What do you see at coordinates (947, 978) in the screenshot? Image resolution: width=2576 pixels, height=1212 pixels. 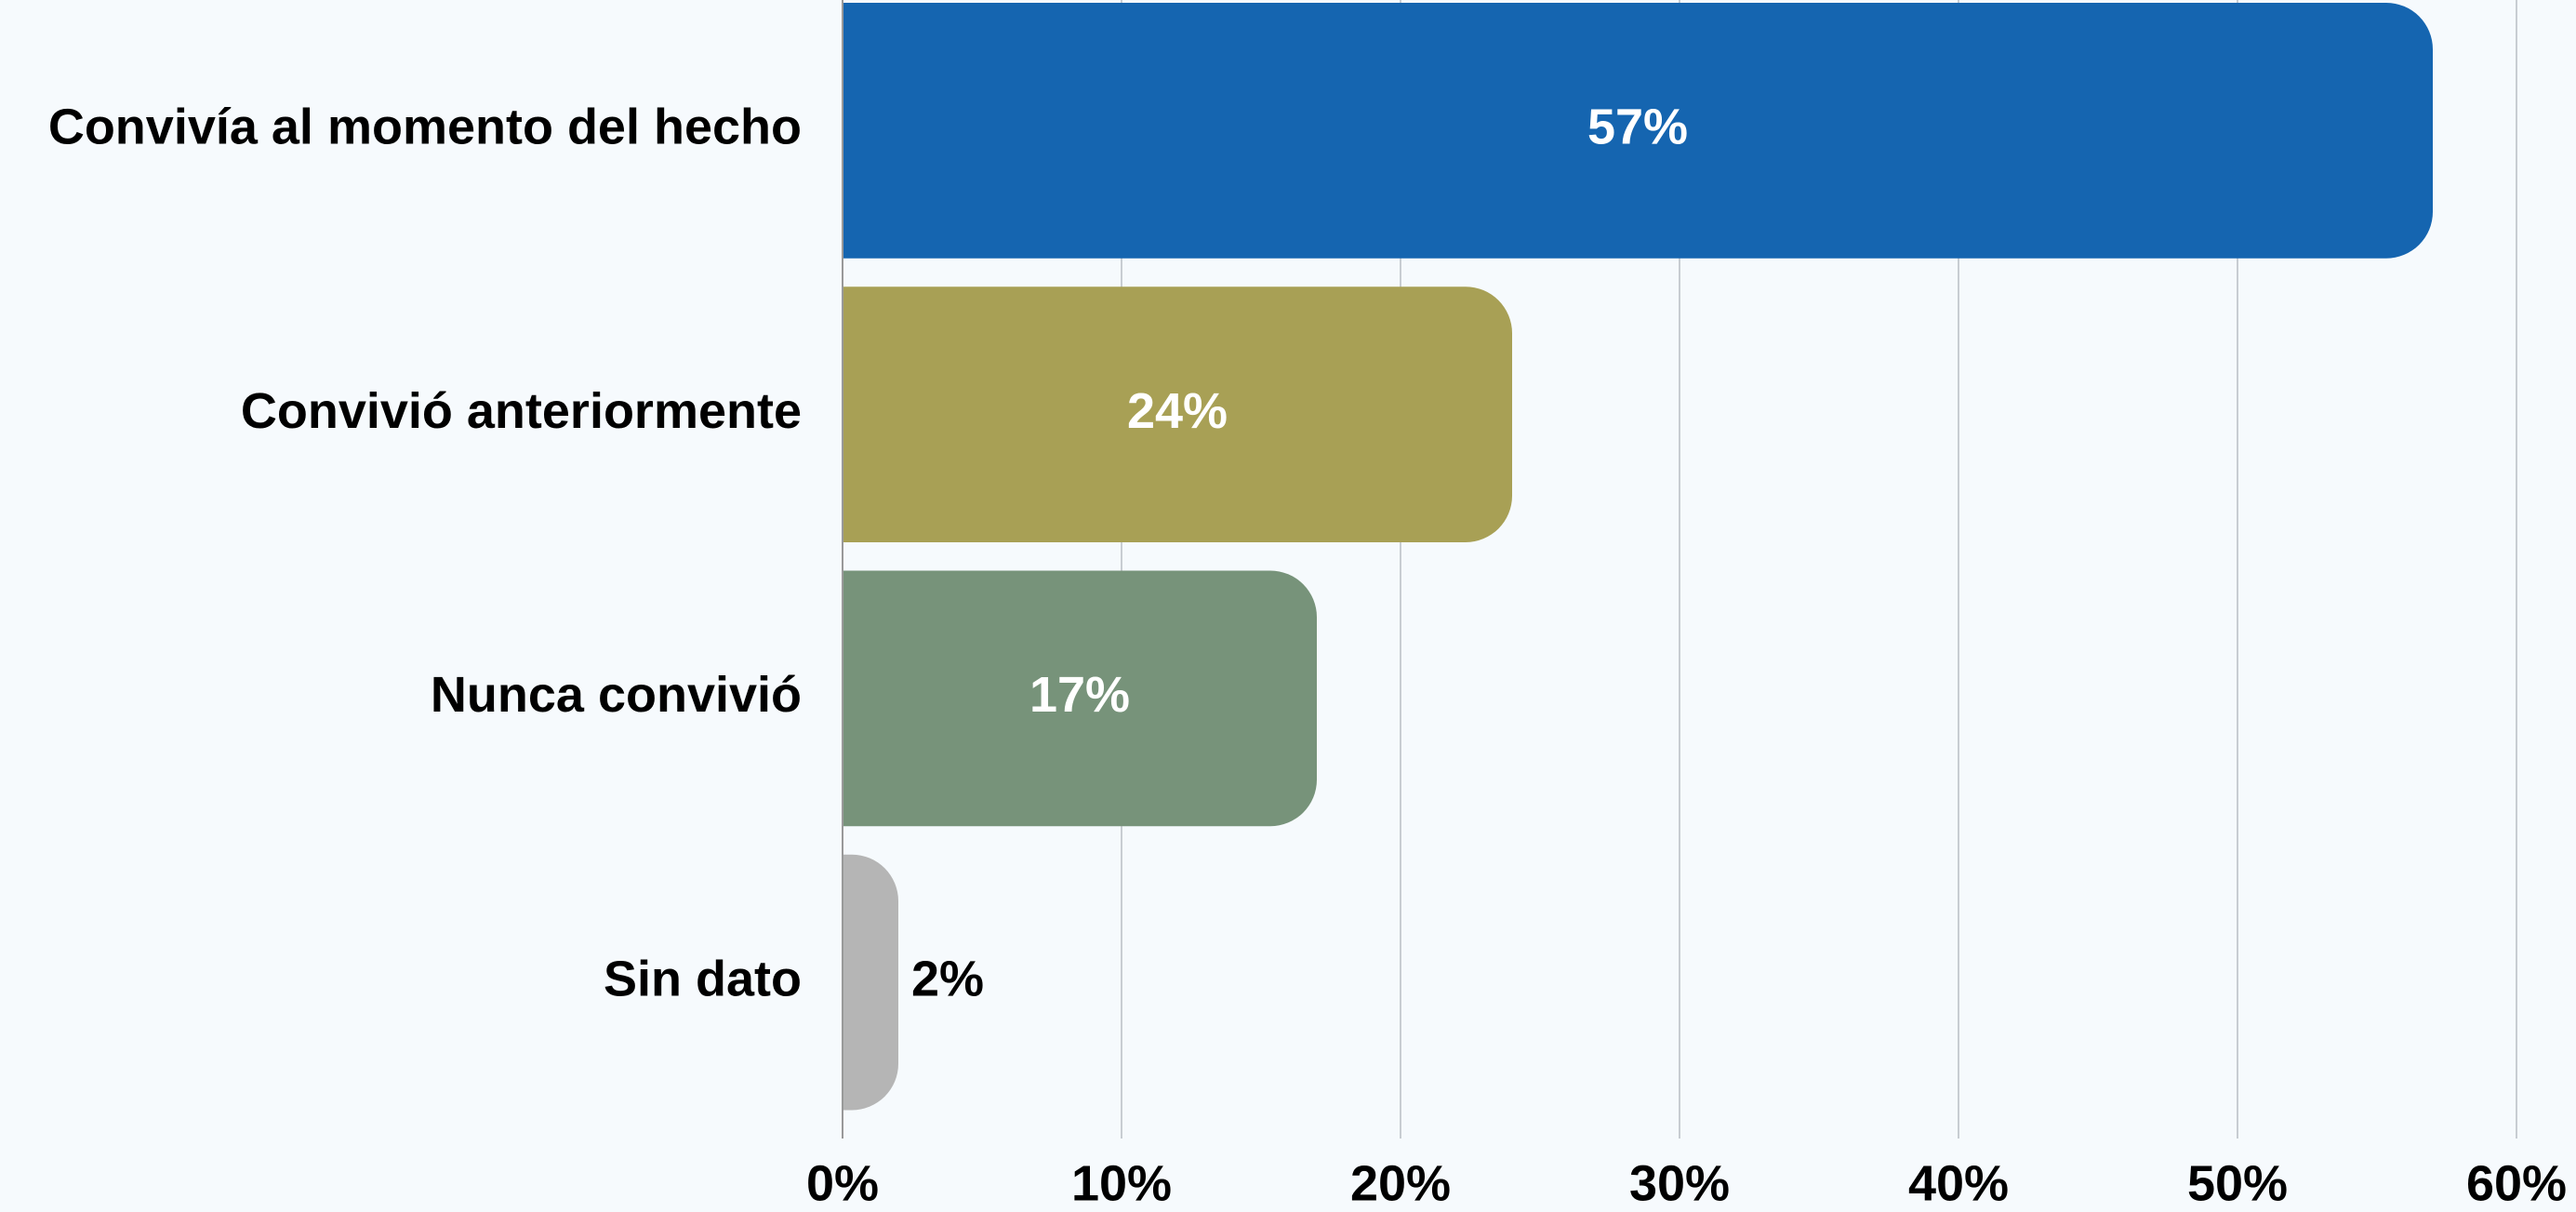 I see `value-label: 2%` at bounding box center [947, 978].